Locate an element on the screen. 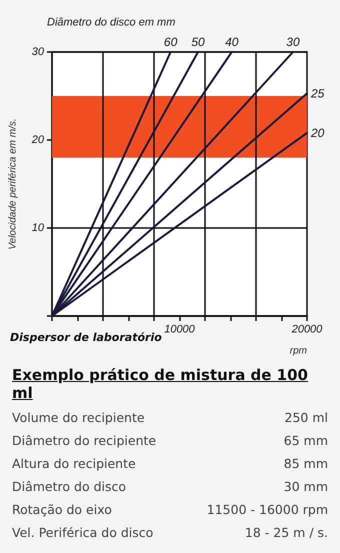 Image resolution: width=340 pixels, height=553 pixels. text: Altura do recipiente is located at coordinates (74, 464).